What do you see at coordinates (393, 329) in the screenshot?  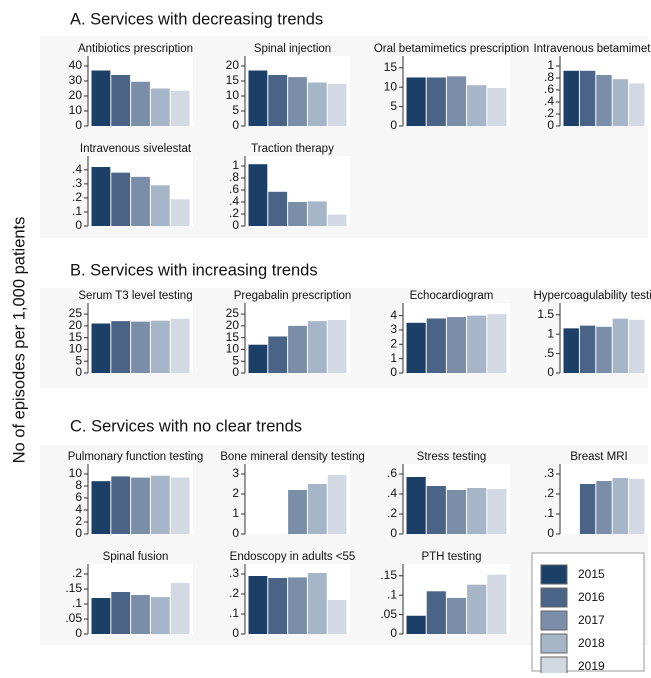 I see `y-tick-label: 3` at bounding box center [393, 329].